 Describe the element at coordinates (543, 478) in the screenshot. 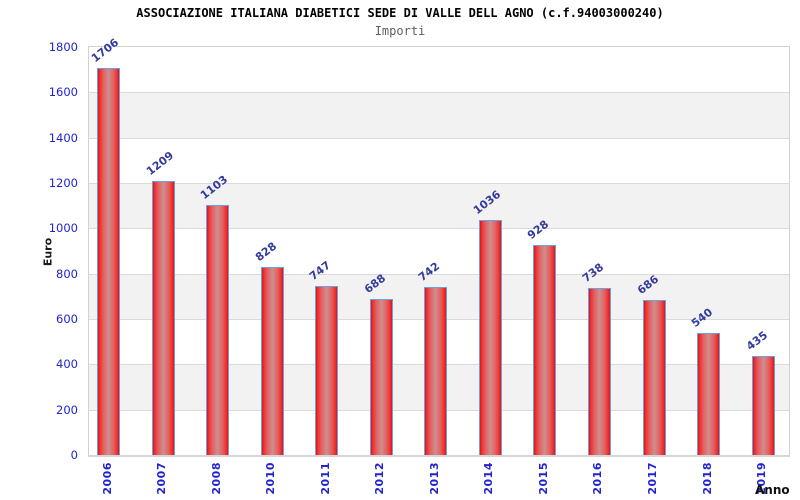

I see `x-tick-2015: 2015` at that location.